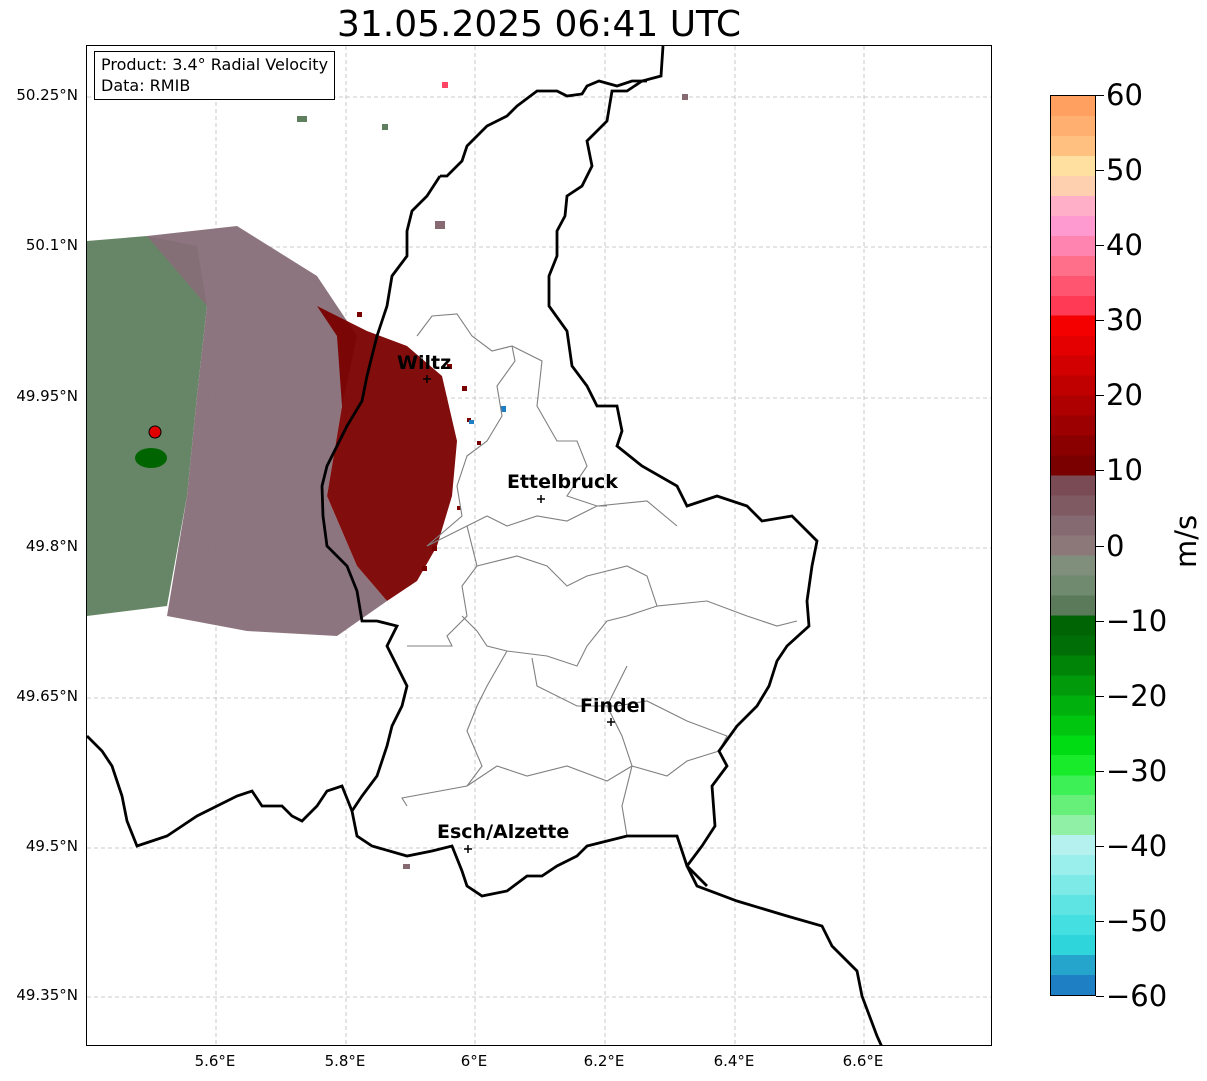  Describe the element at coordinates (345, 1061) in the screenshot. I see `x-tick-label: 5.8°E` at that location.